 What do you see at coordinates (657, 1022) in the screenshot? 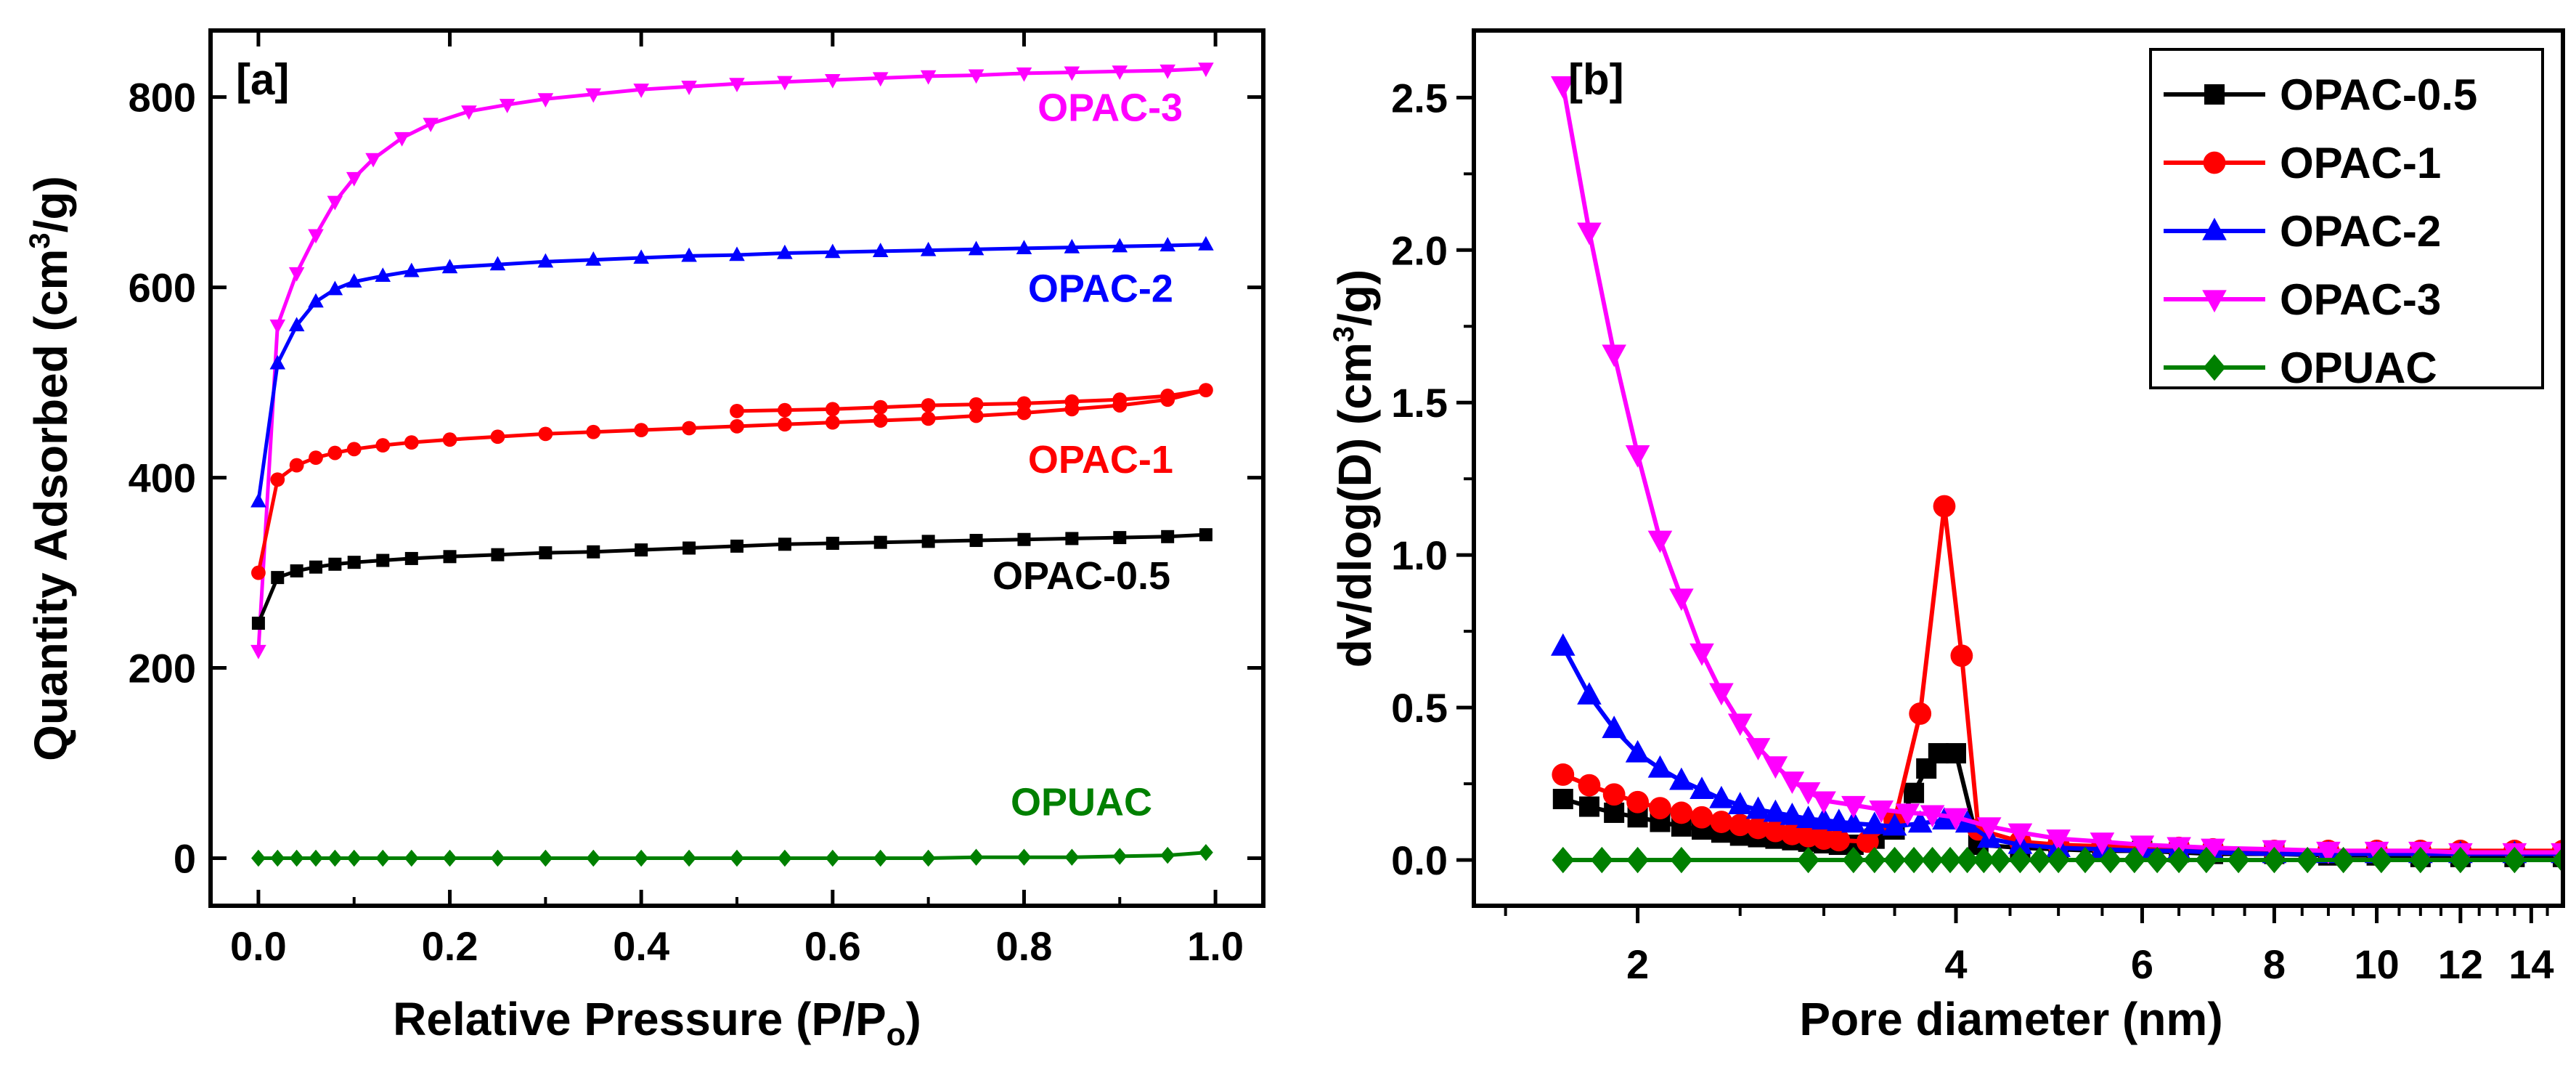
I see `panel-a-x-axis-title: Relative Pressure (P/Po)` at bounding box center [657, 1022].